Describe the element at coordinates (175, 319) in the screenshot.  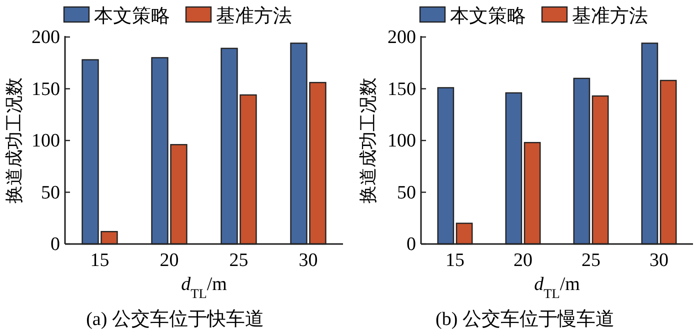
I see `text: (a) 公交车位于快车道` at that location.